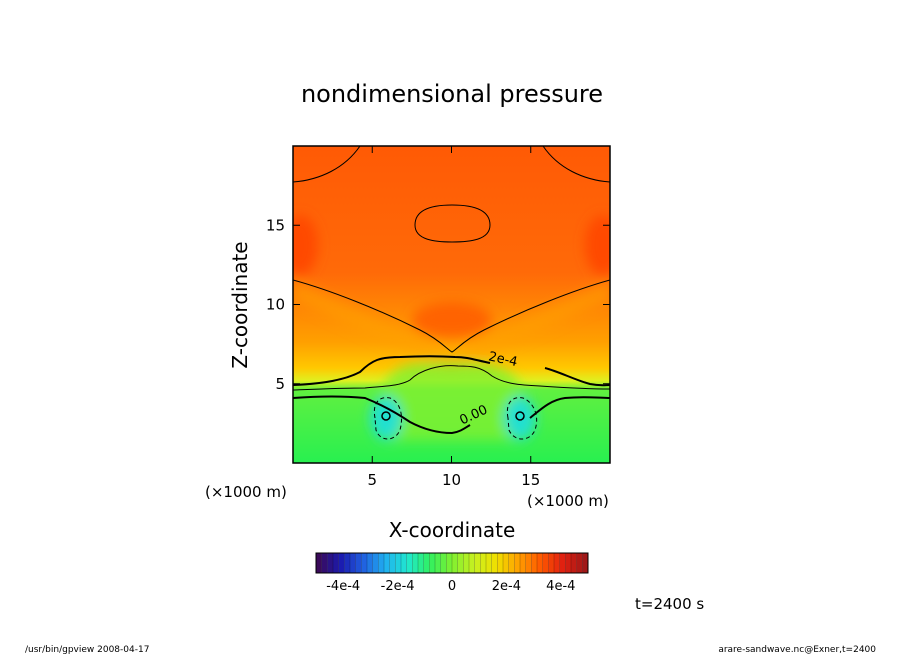 Image resolution: width=904 pixels, height=654 pixels. I want to click on field-upper-dip, so click(451, 325).